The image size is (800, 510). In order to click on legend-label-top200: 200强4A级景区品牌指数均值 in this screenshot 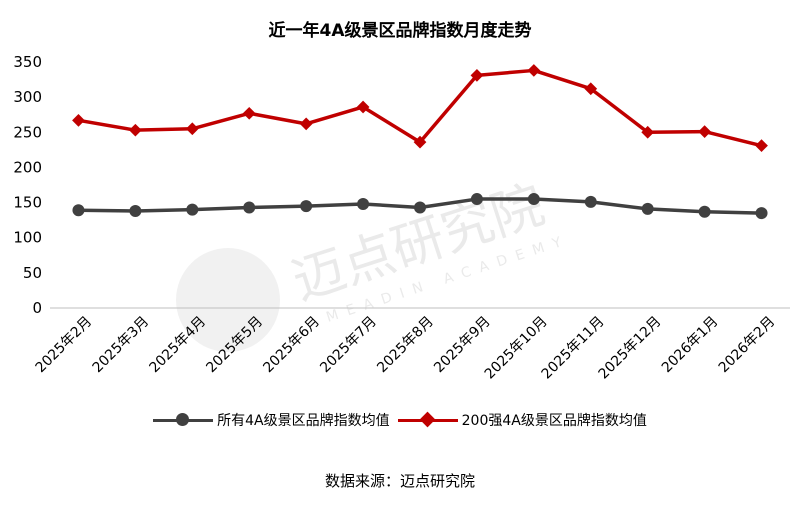, I will do `click(554, 421)`.